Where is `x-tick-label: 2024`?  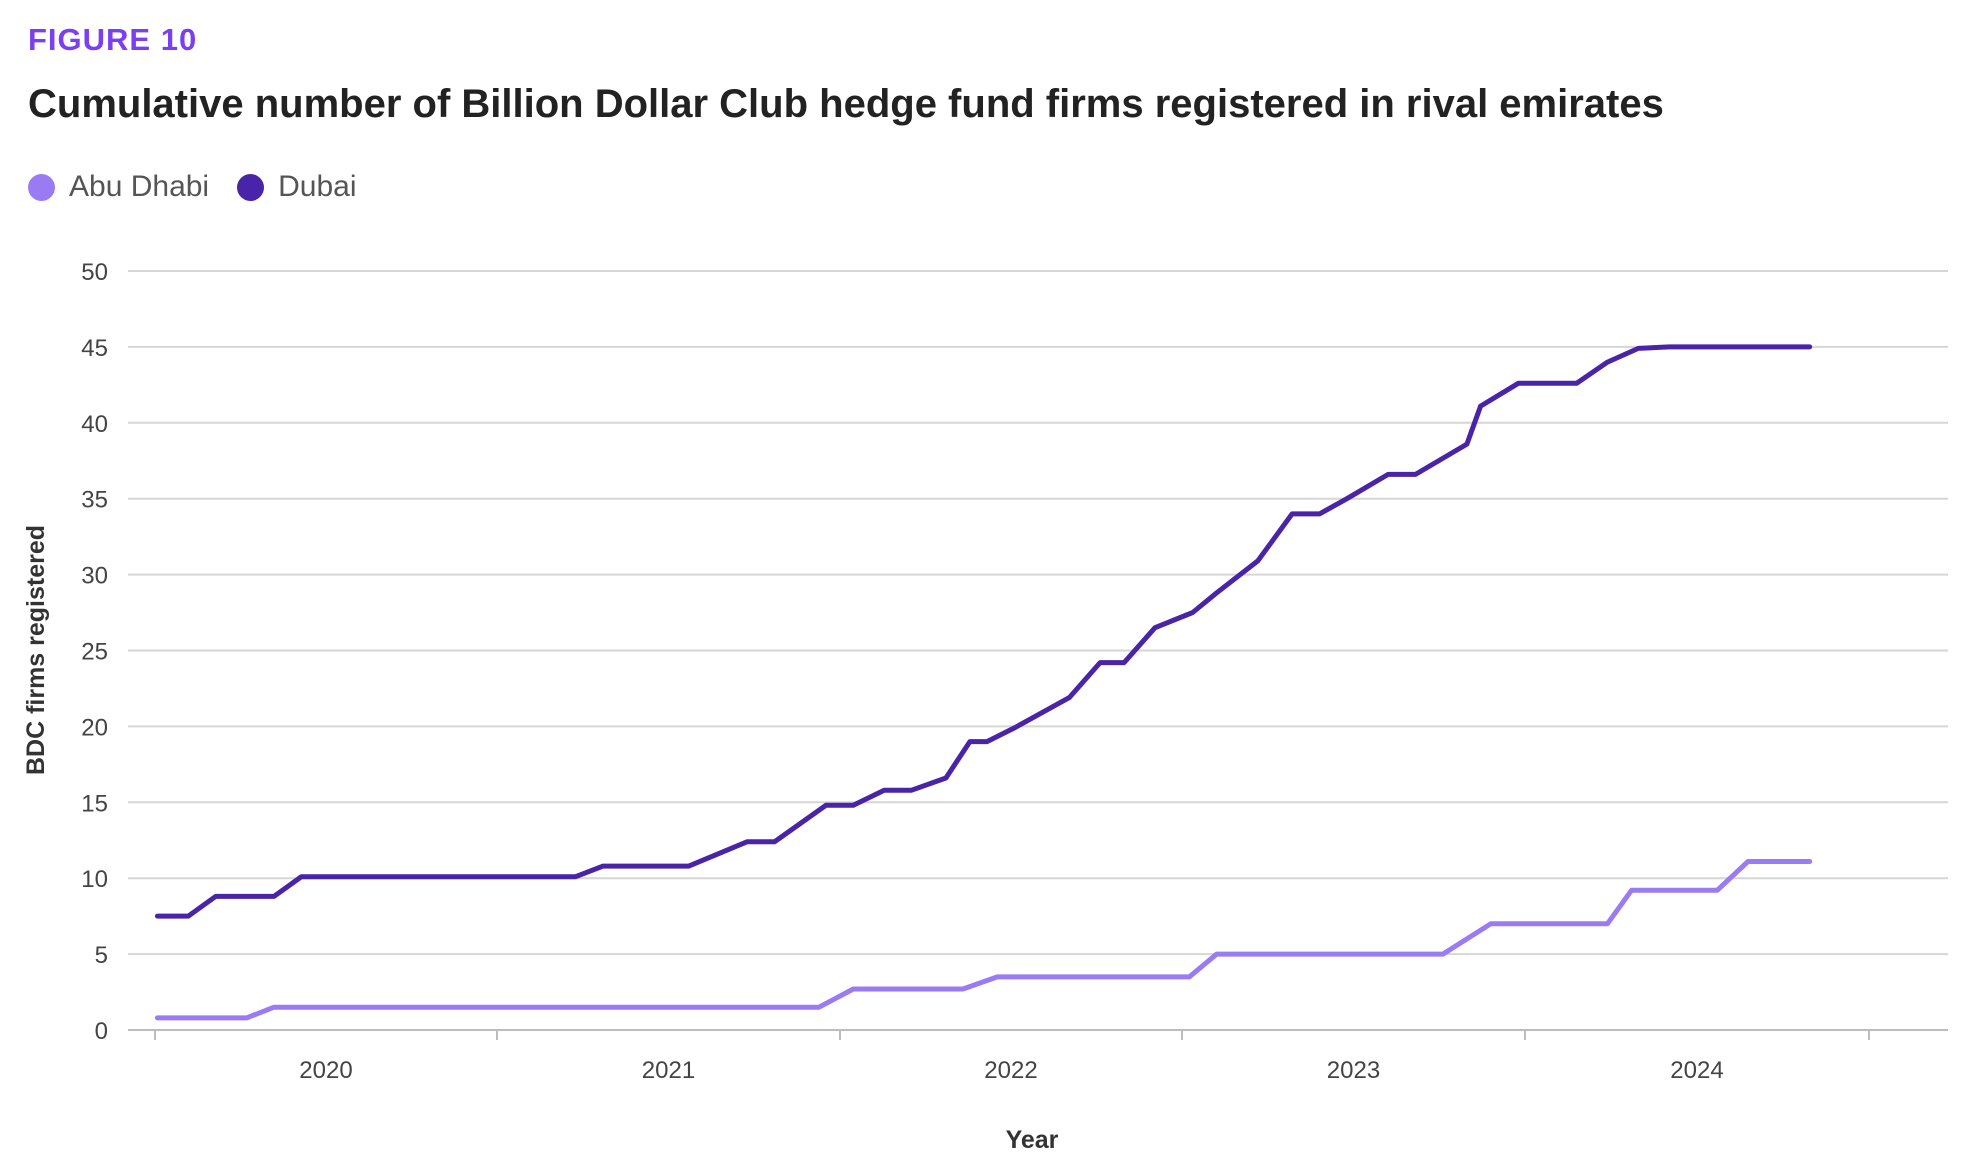 x-tick-label: 2024 is located at coordinates (1696, 1070).